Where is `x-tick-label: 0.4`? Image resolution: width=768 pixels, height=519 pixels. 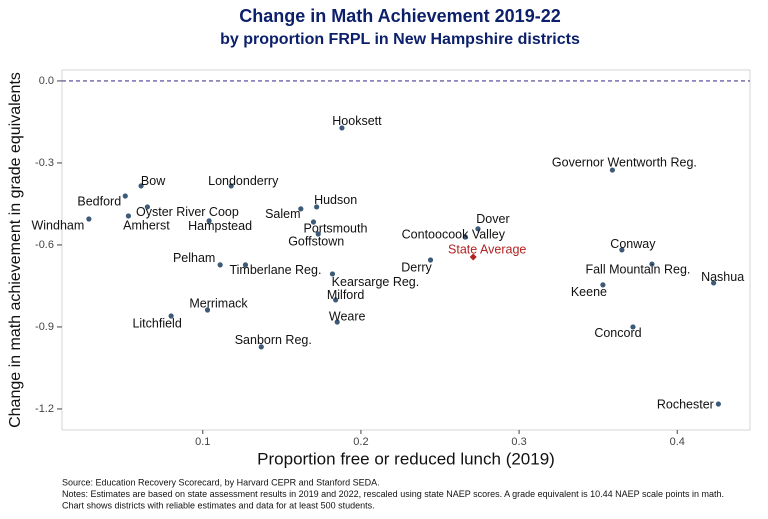 x-tick-label: 0.4 is located at coordinates (677, 442).